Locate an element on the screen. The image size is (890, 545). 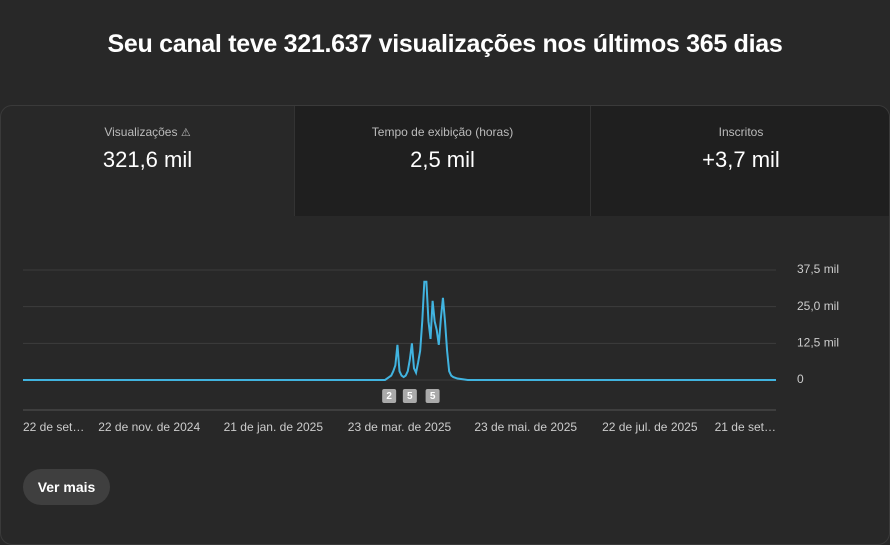
tab-label: Tempo de exibição (horas) is located at coordinates (442, 132).